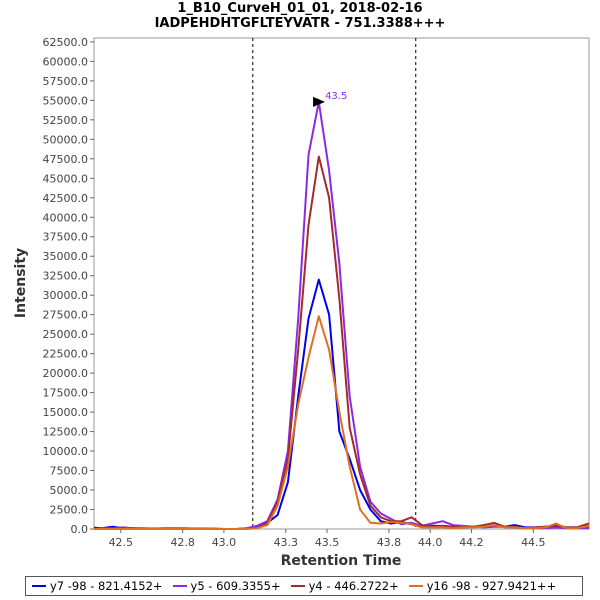 This screenshot has height=600, width=600. What do you see at coordinates (66, 334) in the screenshot?
I see `y-tick-label: 25000.0` at bounding box center [66, 334].